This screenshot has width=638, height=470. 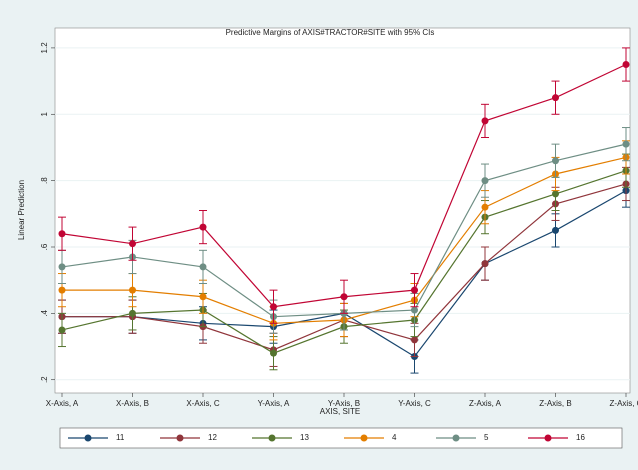 I want to click on x-axis-title: AXIS, SITE, so click(x=340, y=411).